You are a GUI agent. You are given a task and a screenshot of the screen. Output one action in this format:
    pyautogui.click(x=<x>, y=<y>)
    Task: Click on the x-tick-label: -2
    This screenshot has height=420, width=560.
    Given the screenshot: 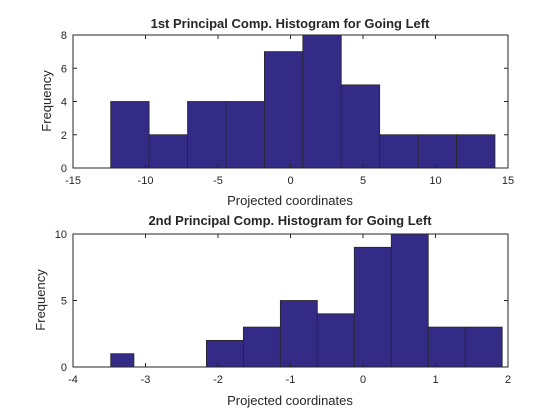 What is the action you would take?
    pyautogui.click(x=218, y=380)
    